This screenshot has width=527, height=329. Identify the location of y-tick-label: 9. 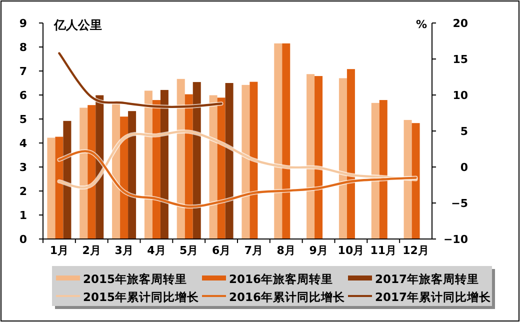
(23, 23).